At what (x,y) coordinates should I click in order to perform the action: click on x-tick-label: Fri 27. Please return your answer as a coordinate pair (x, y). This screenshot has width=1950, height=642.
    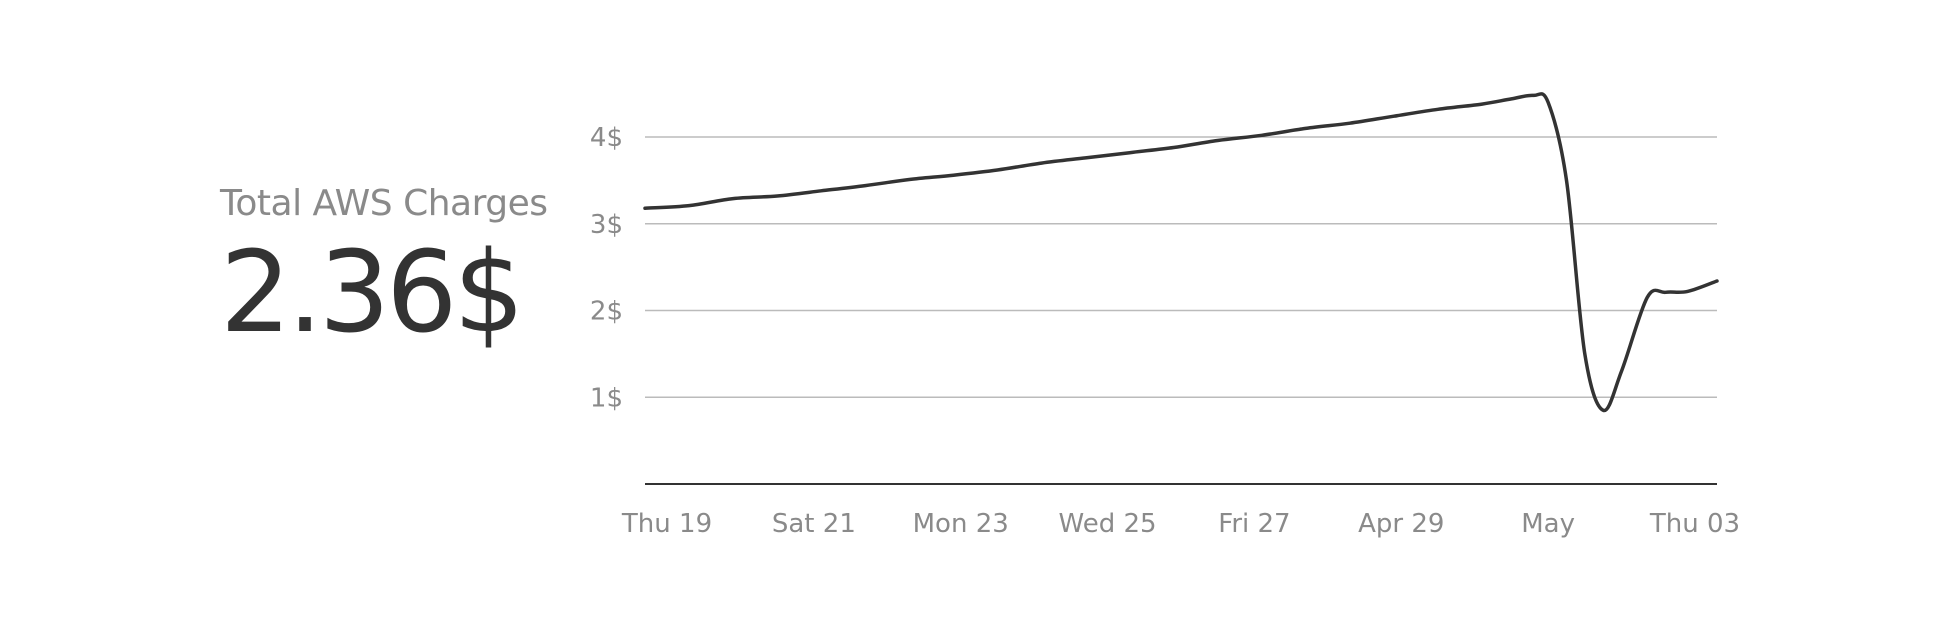
    Looking at the image, I should click on (1254, 524).